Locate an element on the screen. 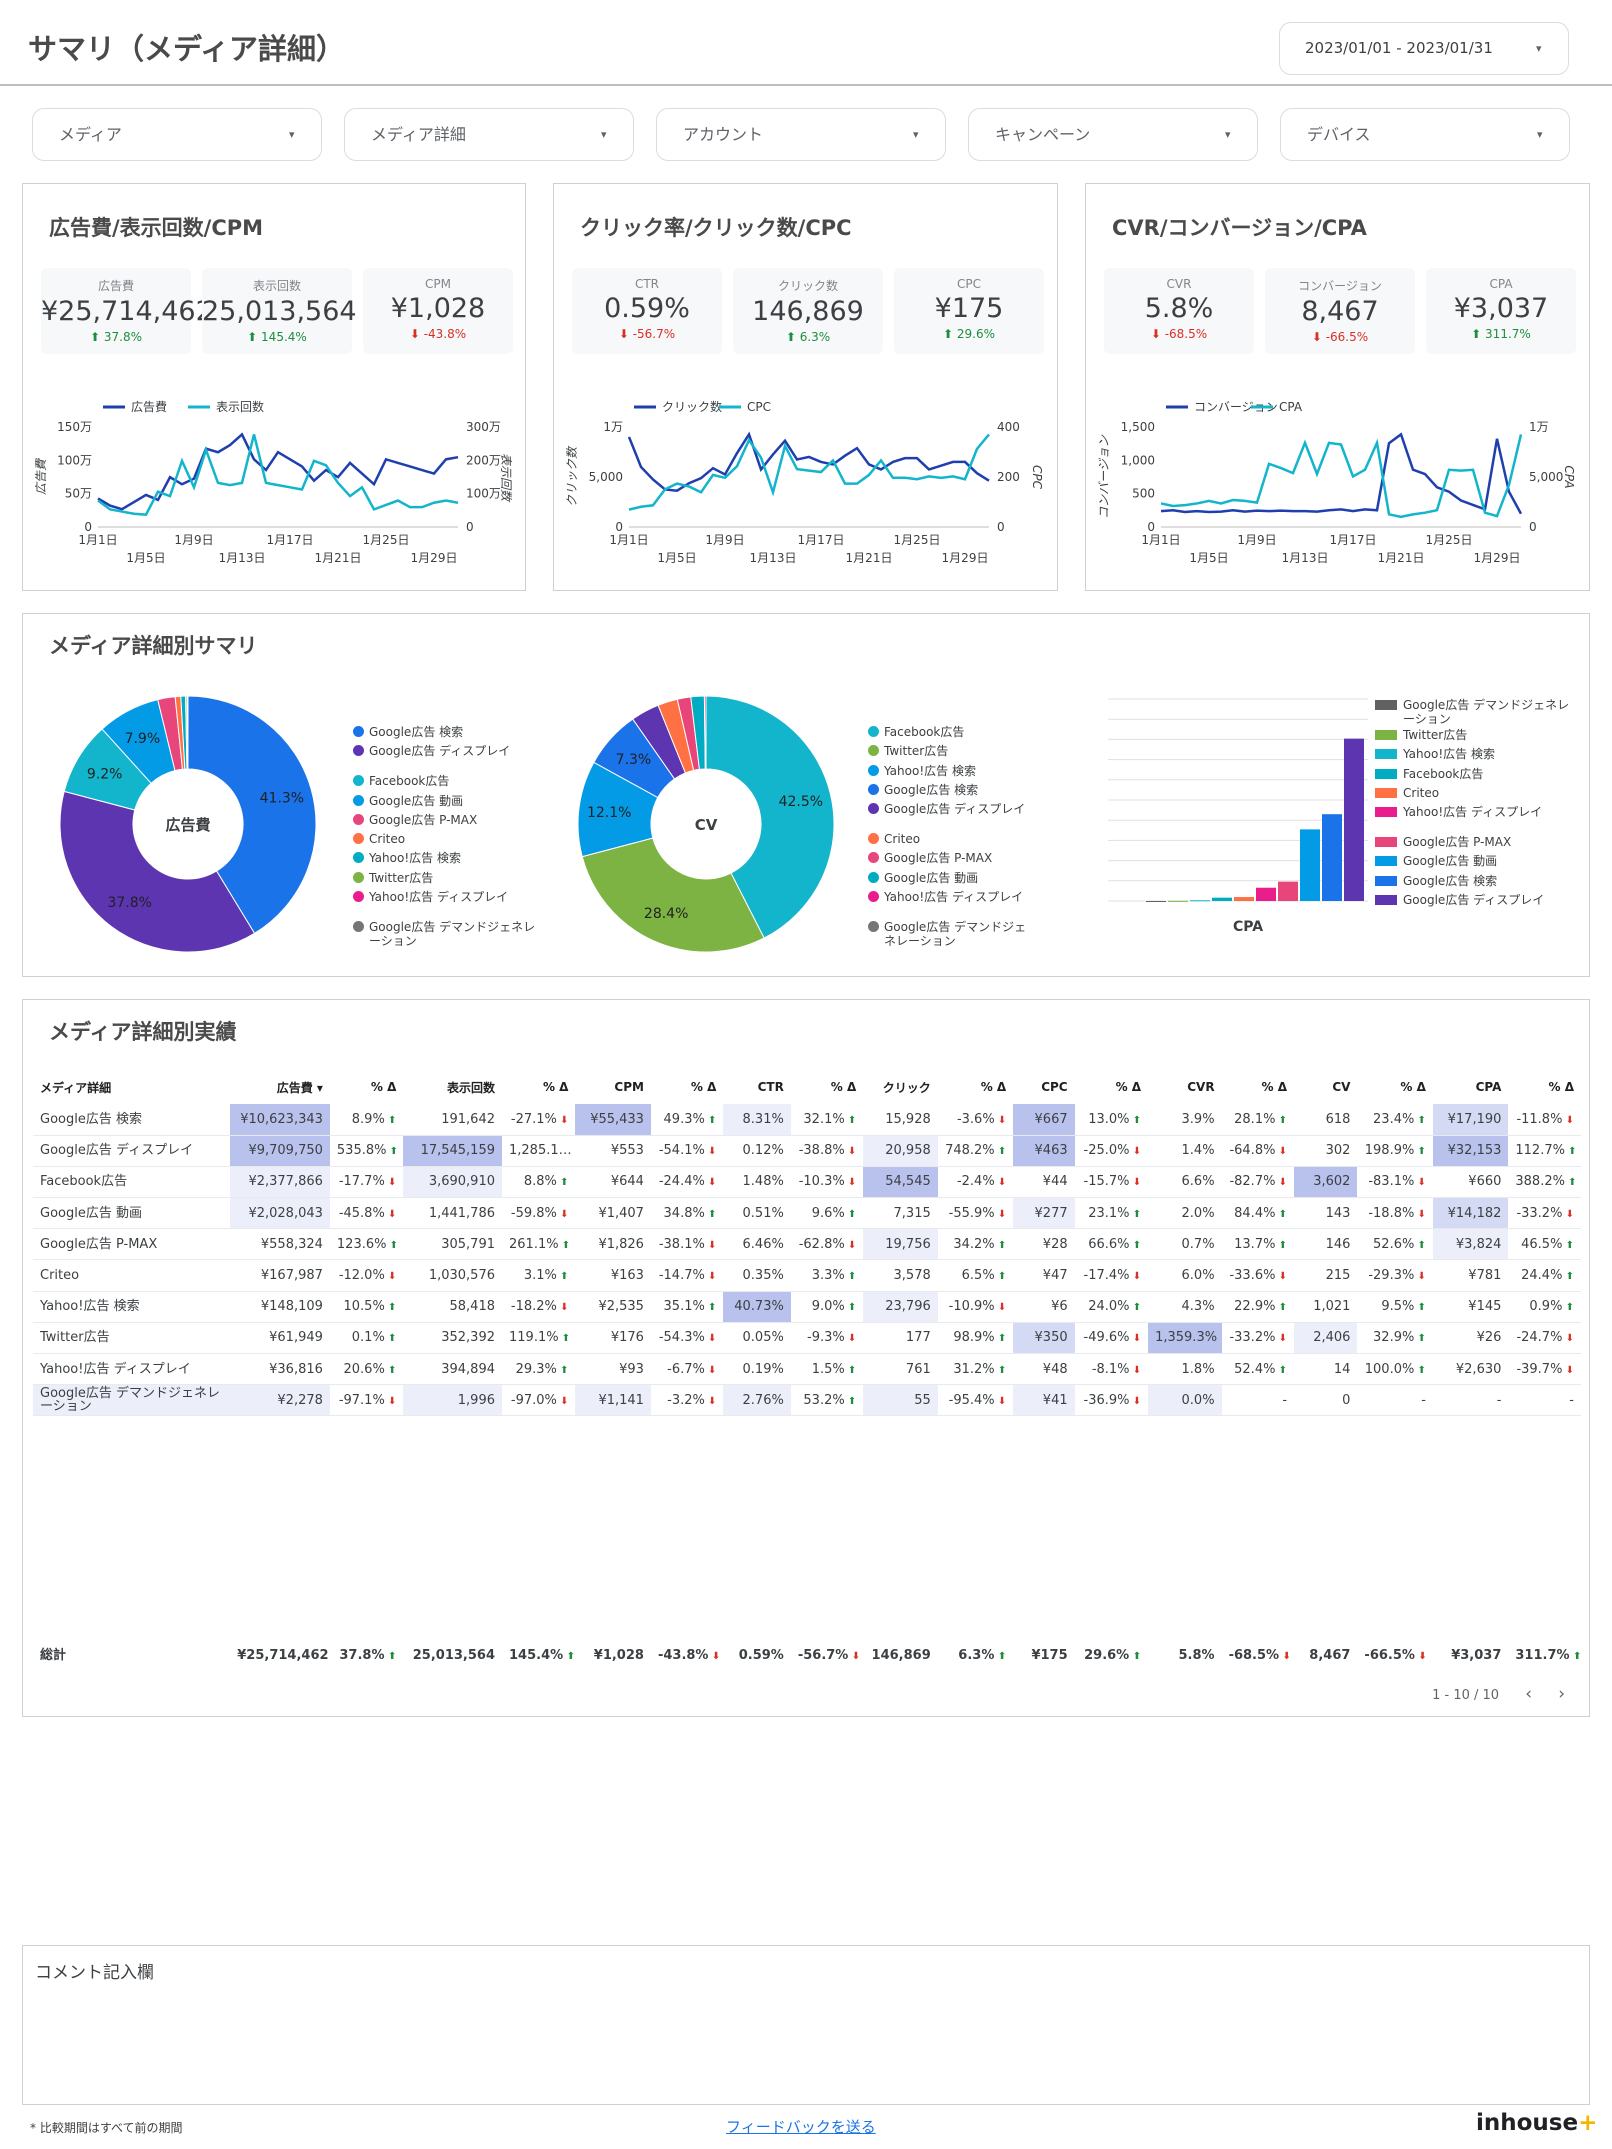 The width and height of the screenshot is (1612, 2149). legend-label: Google広告 P-MAX is located at coordinates (423, 819).